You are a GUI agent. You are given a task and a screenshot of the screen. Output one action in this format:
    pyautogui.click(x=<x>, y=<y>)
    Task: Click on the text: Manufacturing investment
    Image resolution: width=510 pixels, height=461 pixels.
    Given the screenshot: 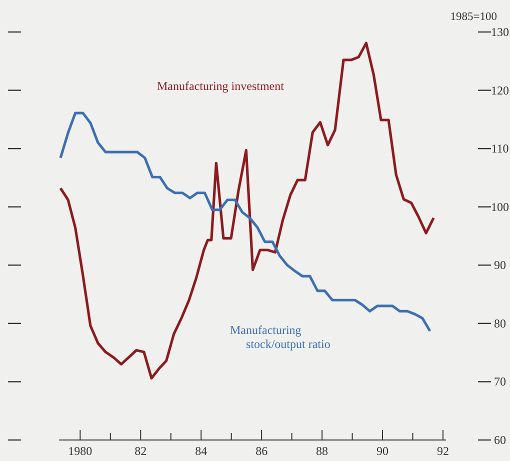 What is the action you would take?
    pyautogui.click(x=221, y=86)
    